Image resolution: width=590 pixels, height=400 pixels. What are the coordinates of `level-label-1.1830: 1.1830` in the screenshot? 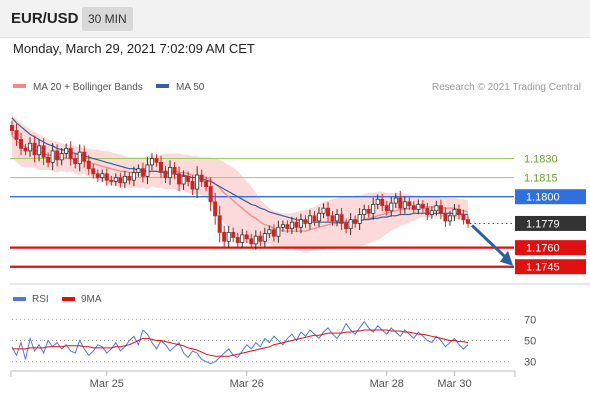 It's located at (541, 160).